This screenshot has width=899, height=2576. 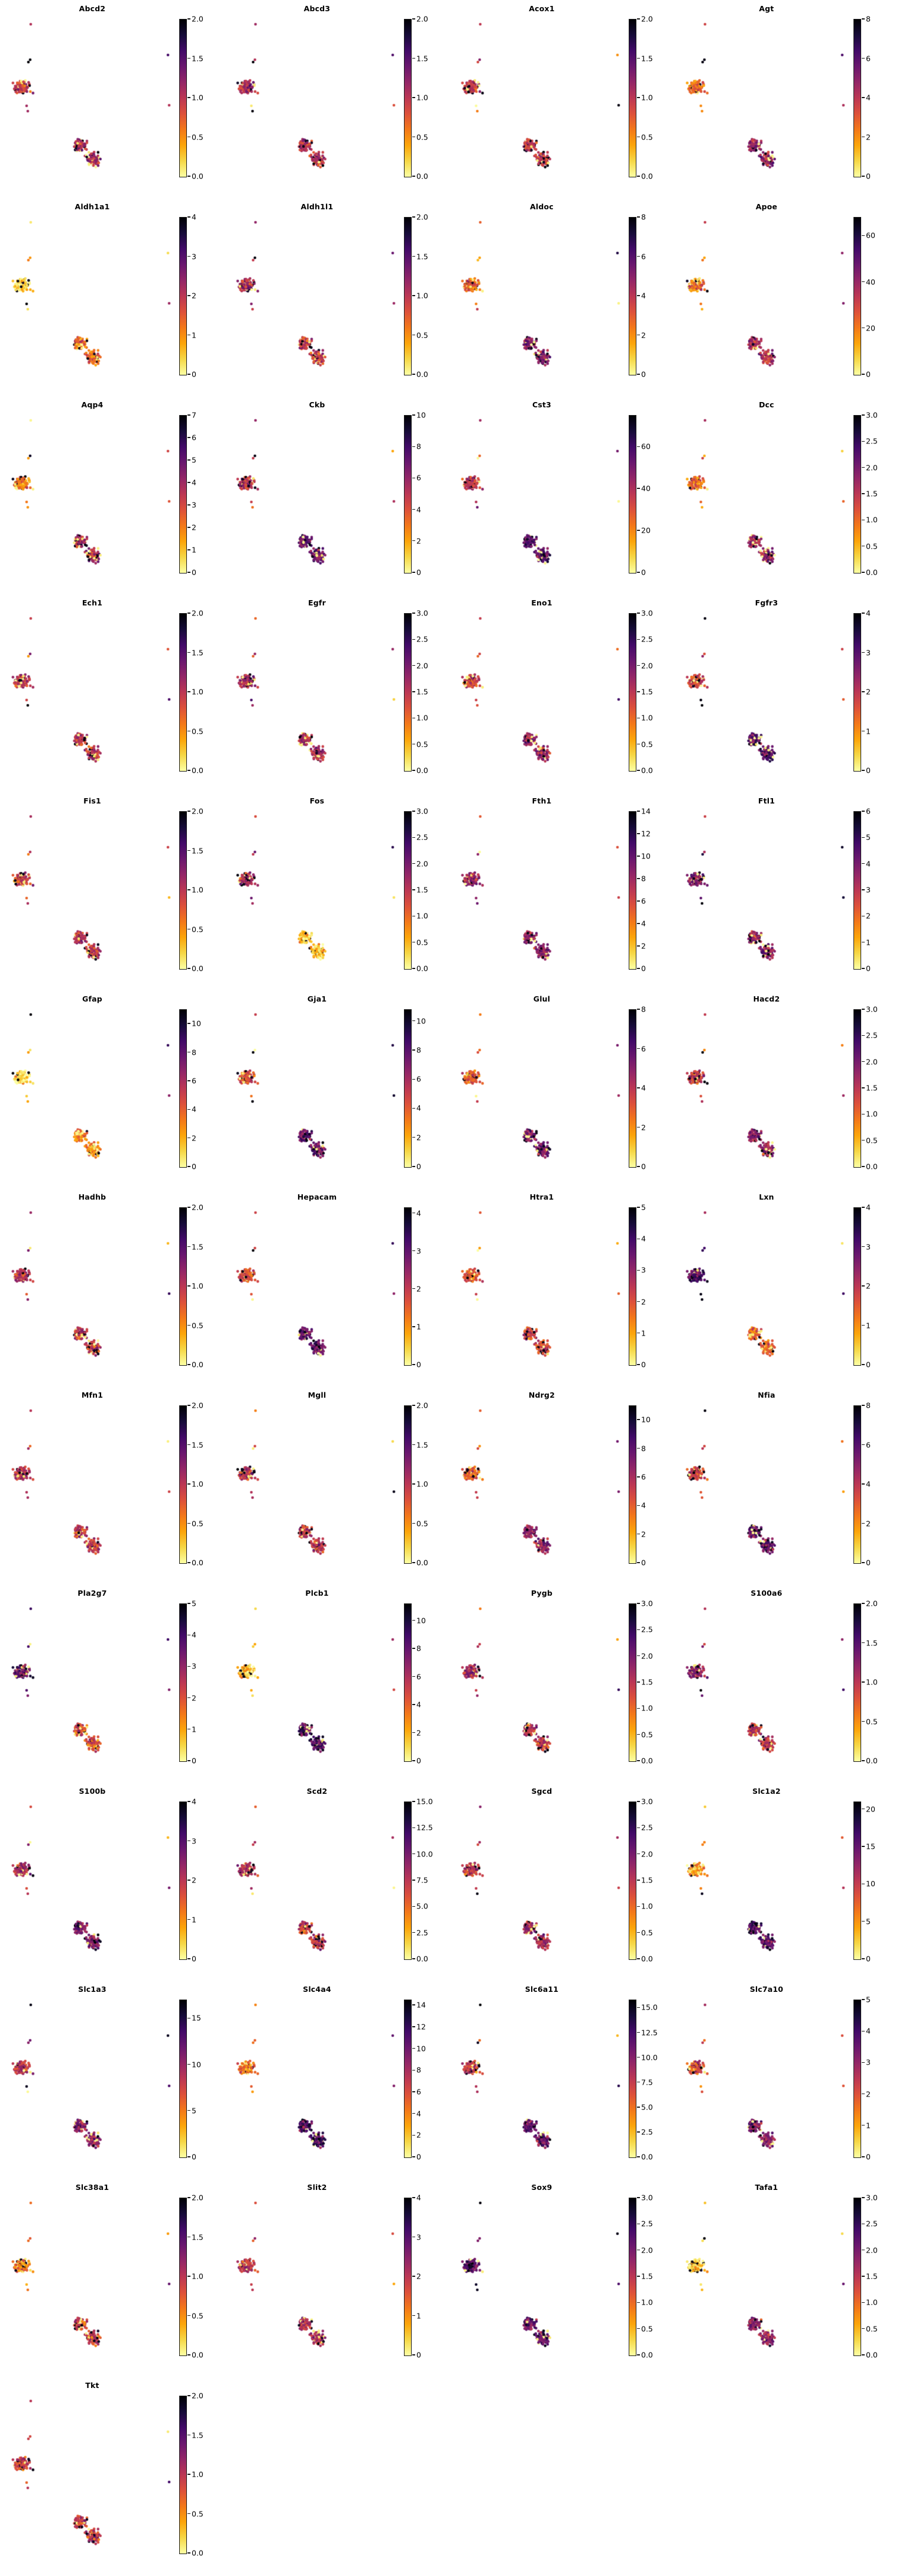 I want to click on colorbar-tick-label: 7, so click(x=194, y=415).